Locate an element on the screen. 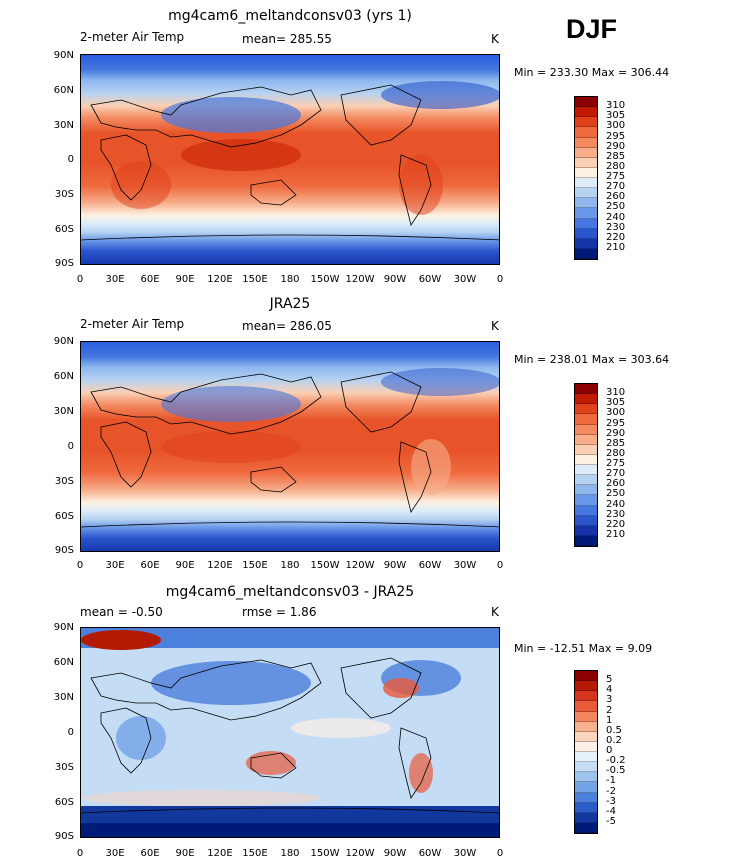 This screenshot has height=865, width=732. colorbar-label: -0.5 is located at coordinates (616, 771).